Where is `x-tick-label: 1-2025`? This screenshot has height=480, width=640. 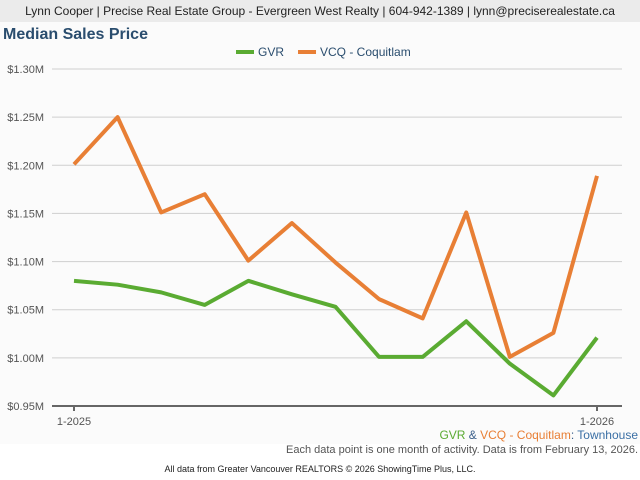
x-tick-label: 1-2025 is located at coordinates (74, 422).